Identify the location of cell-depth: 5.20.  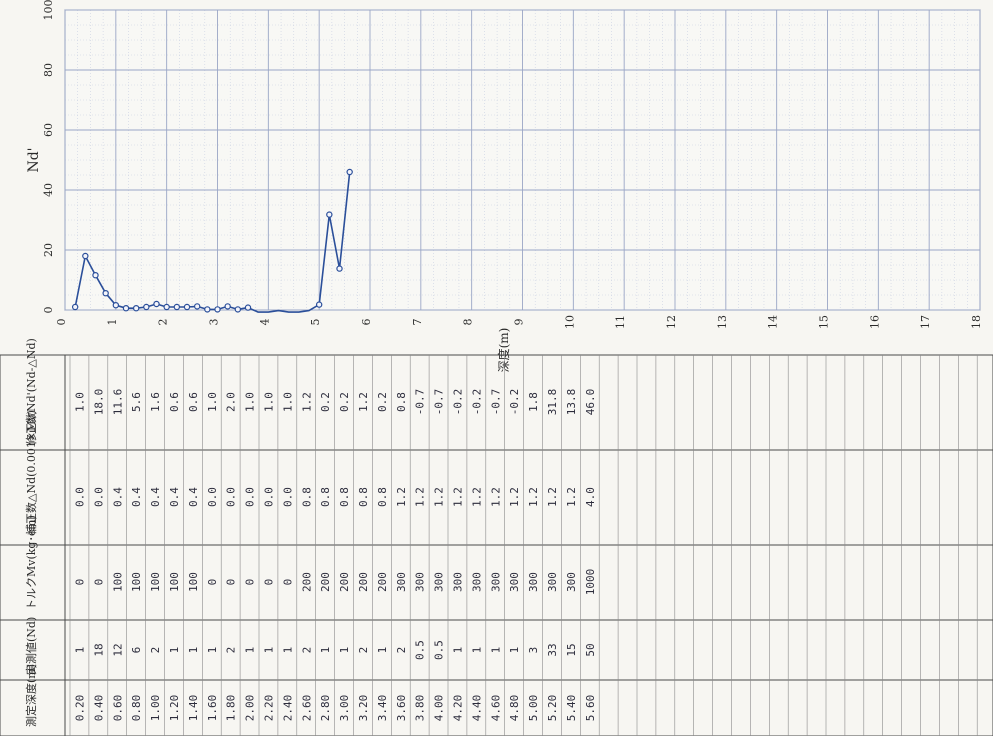
(552, 708).